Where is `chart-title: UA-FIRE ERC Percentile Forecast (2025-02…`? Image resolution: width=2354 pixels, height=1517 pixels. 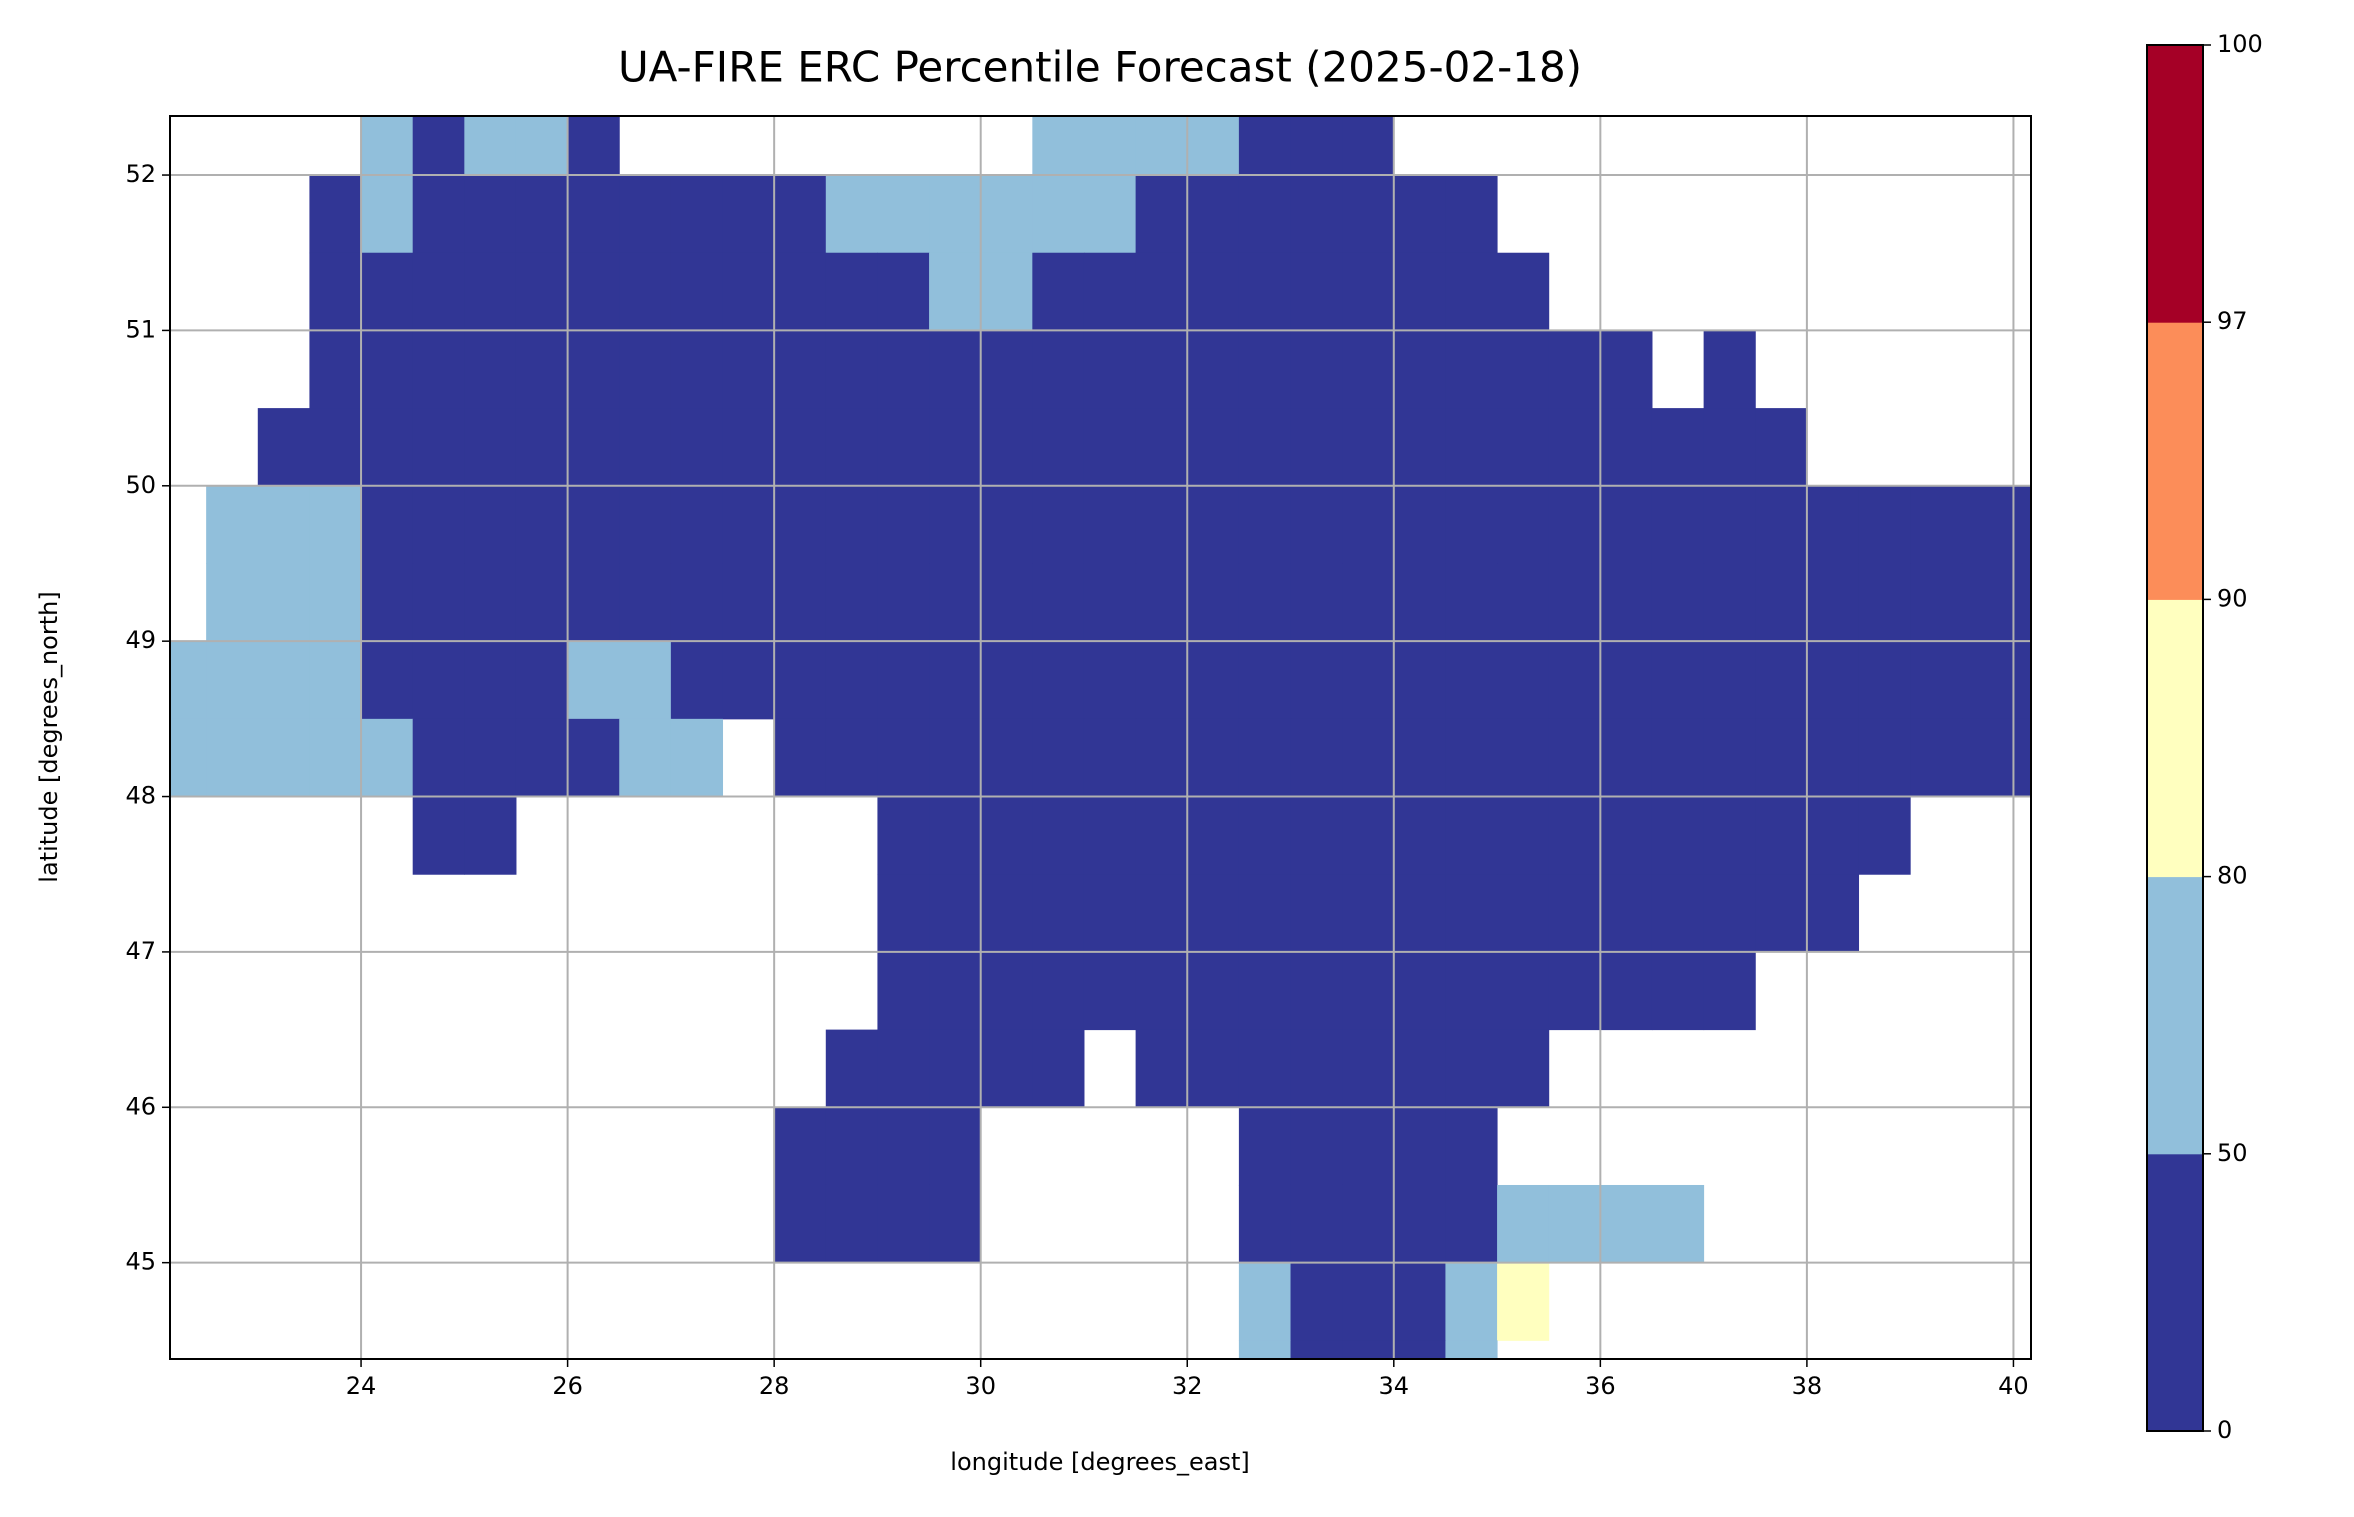
chart-title: UA-FIRE ERC Percentile Forecast (2025-02… is located at coordinates (1100, 67).